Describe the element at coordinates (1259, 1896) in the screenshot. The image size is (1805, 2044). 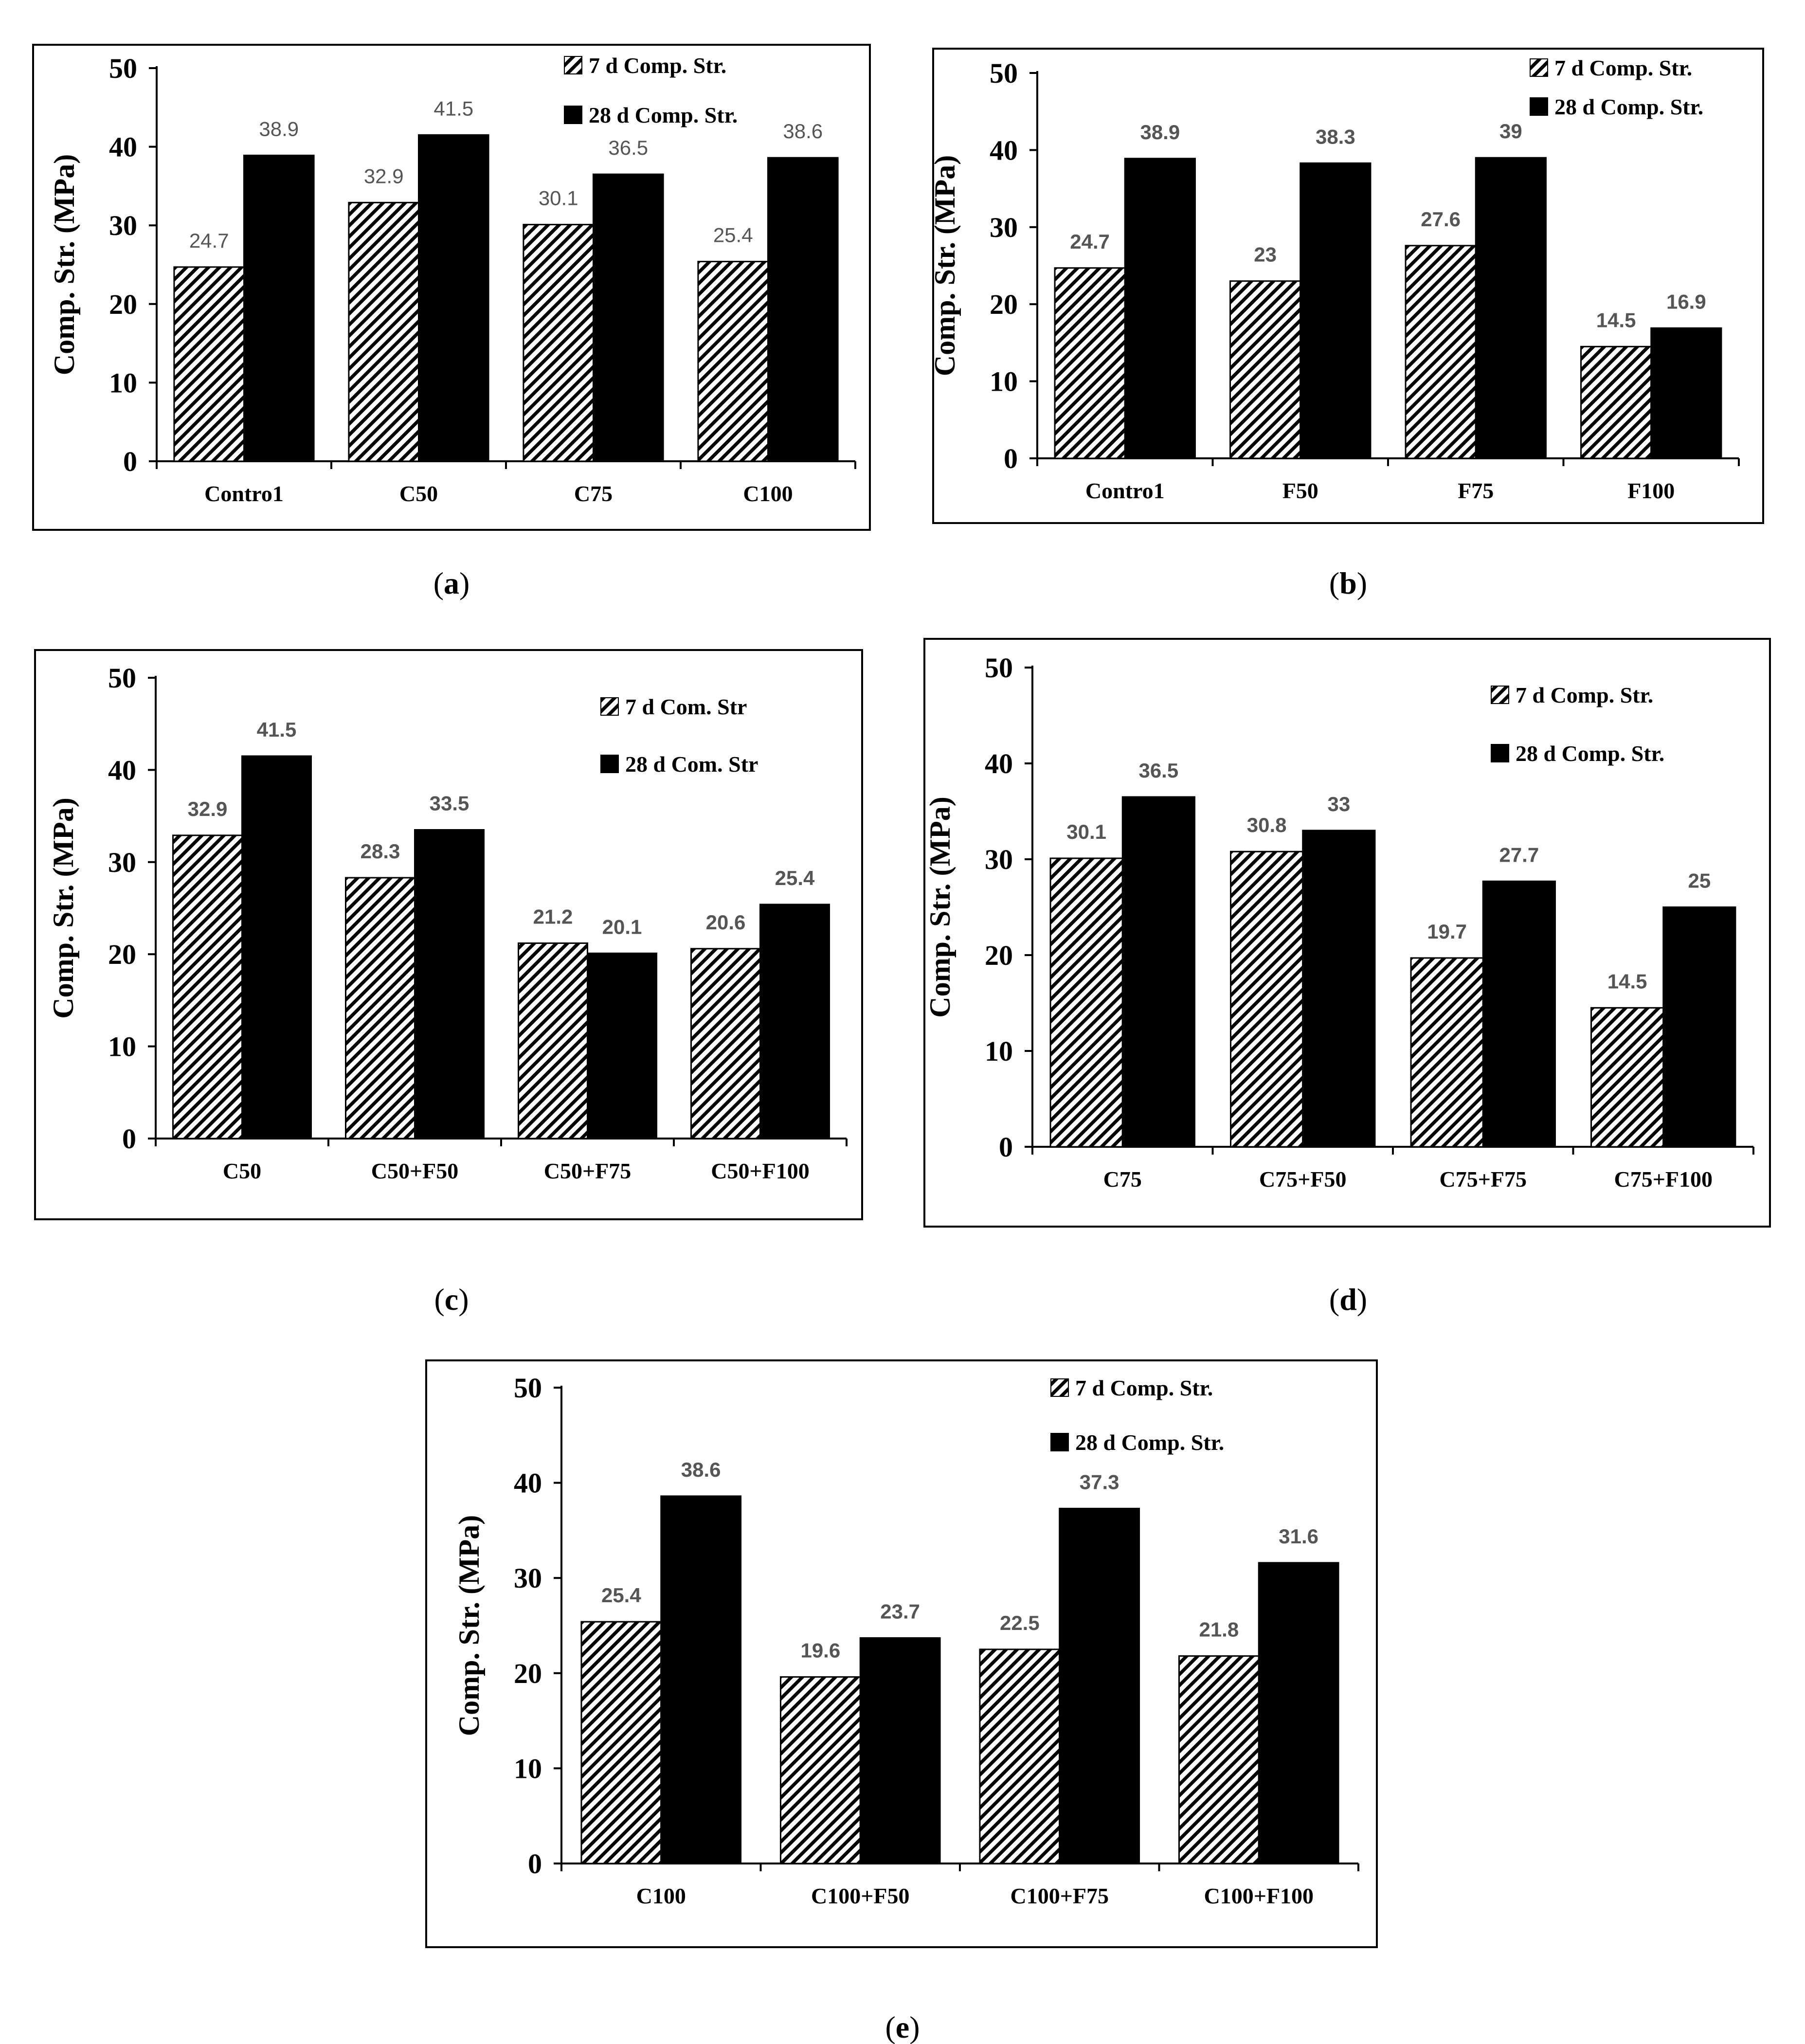
I see `category-label: C100+F100` at that location.